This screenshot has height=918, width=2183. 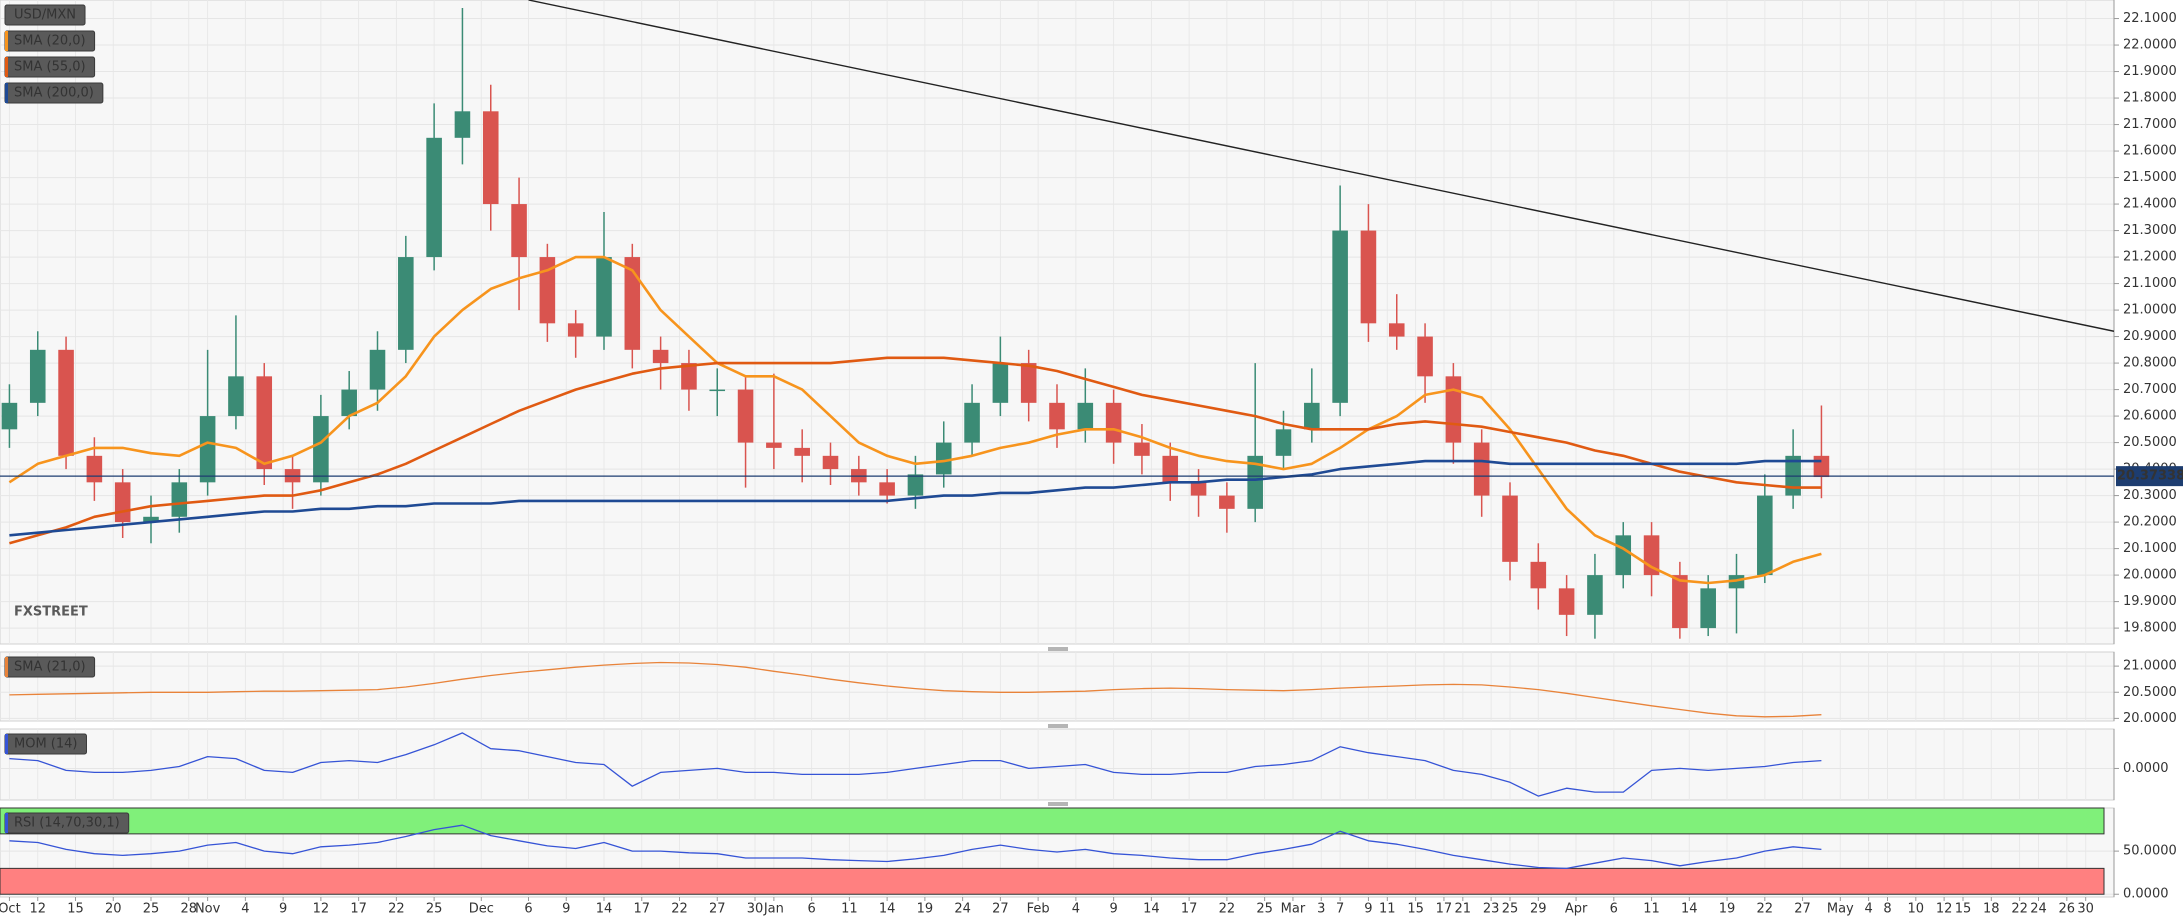 I want to click on y-tick-label: 21.4000, so click(x=2150, y=204).